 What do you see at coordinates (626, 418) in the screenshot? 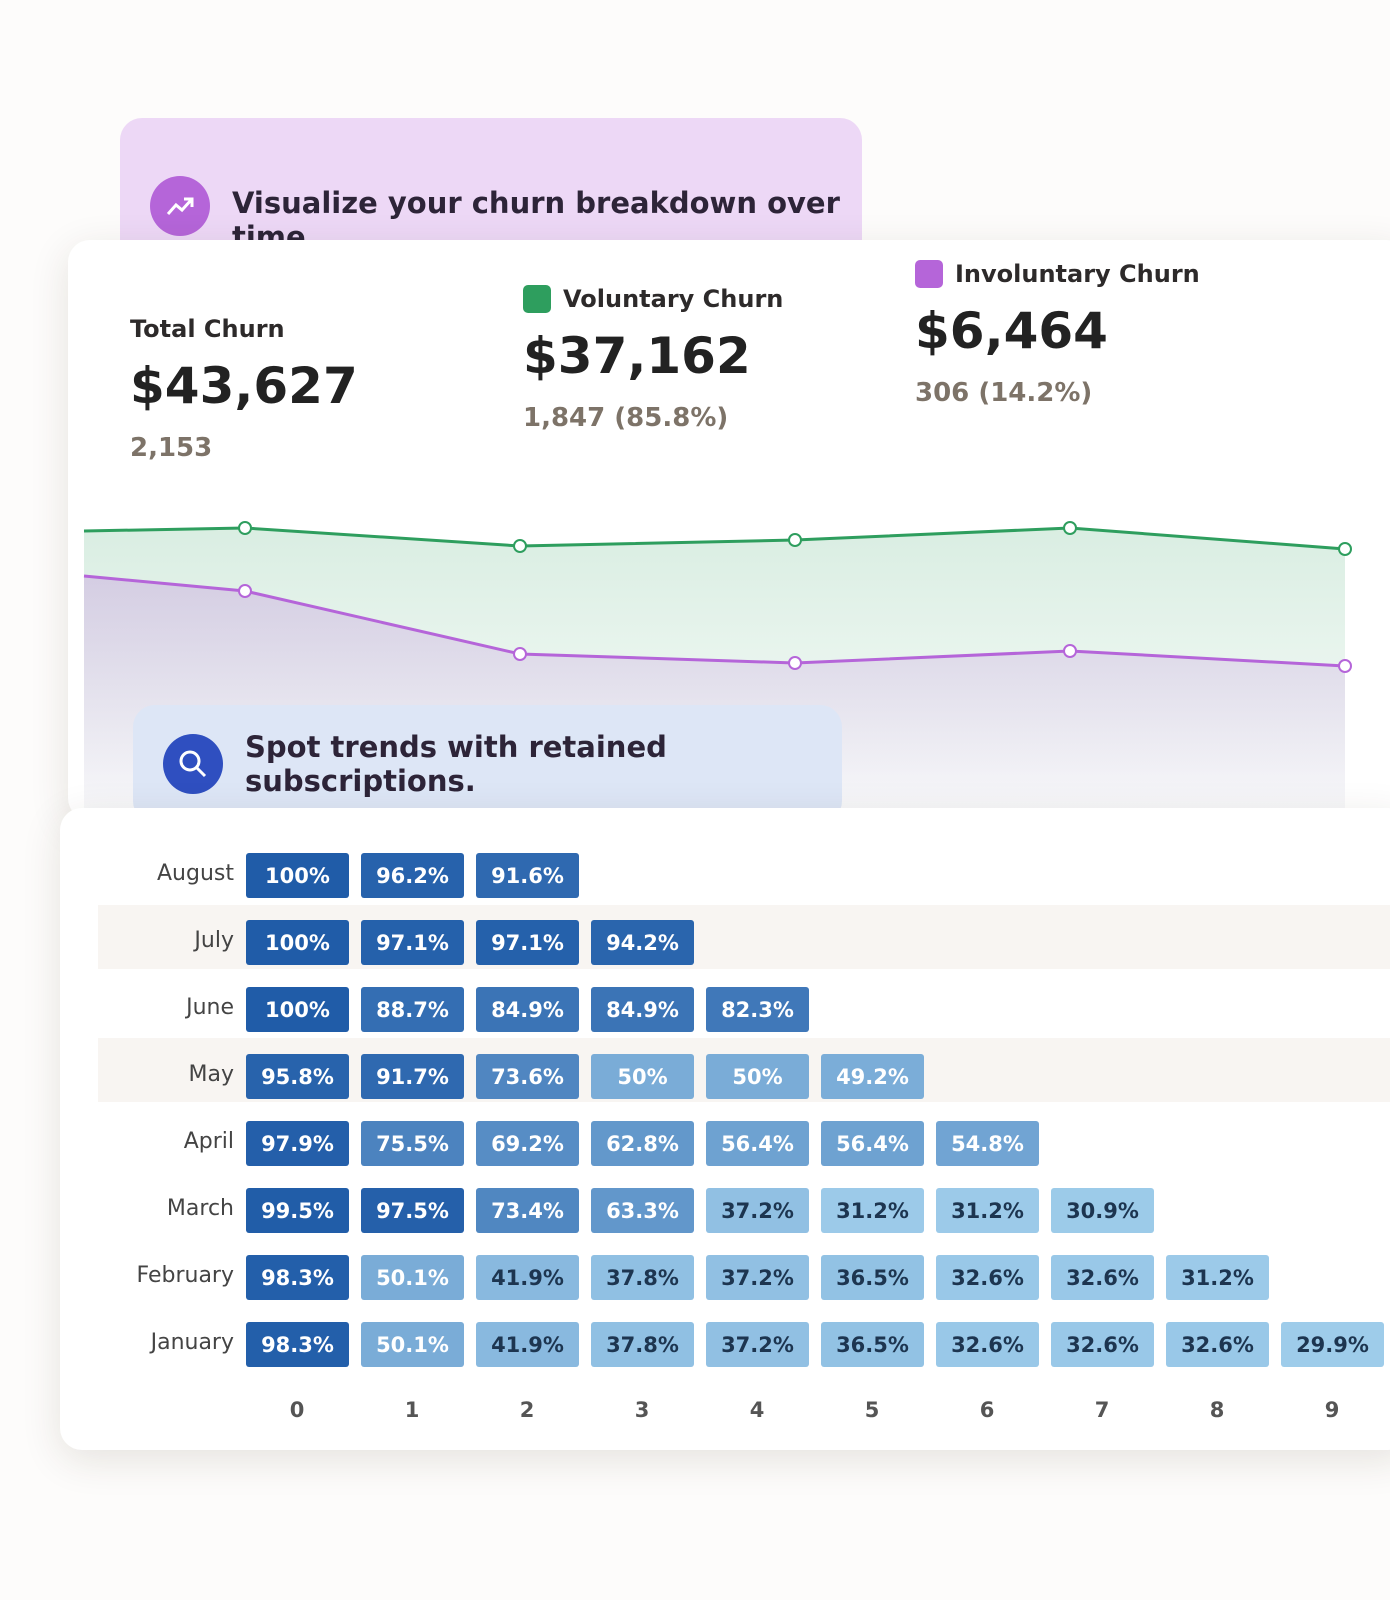
I see `kpi-count: 1,847 (85.8%)` at bounding box center [626, 418].